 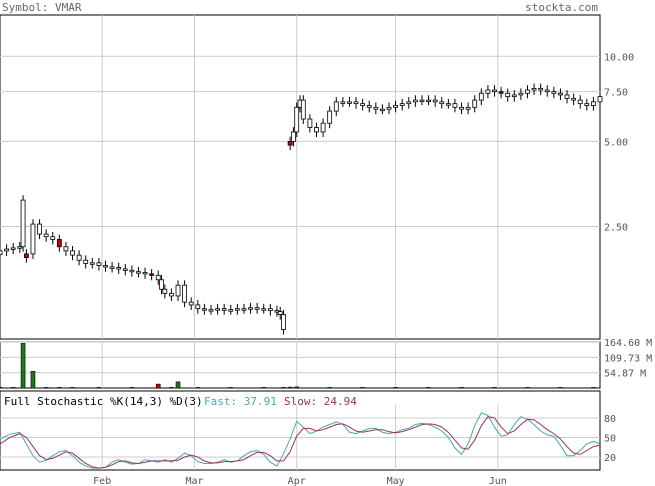 I want to click on symbol-label: Symbol: VMAR, so click(x=42, y=7).